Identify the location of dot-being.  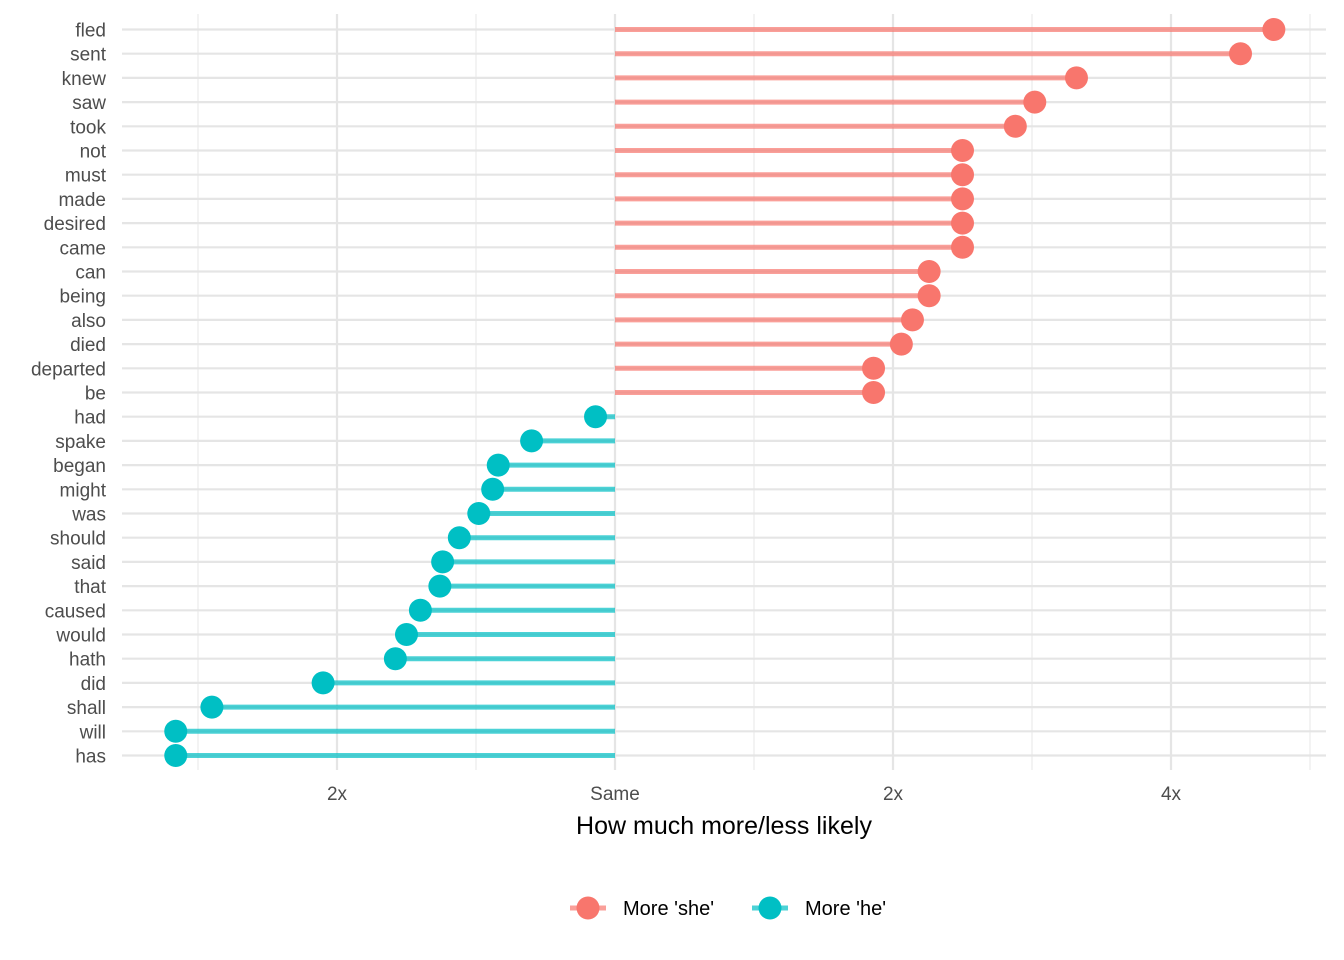
(929, 296).